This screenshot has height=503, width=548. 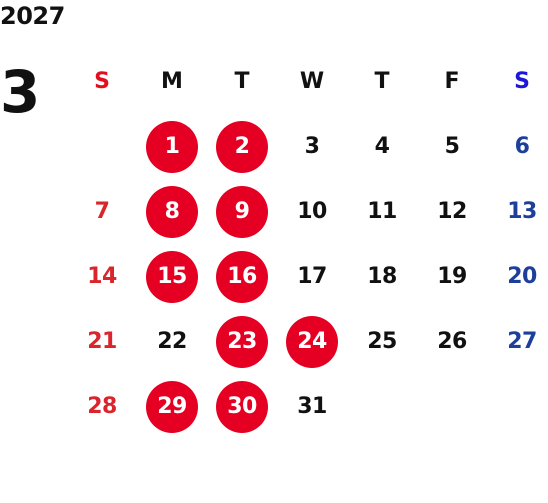 I want to click on day-number: 5, so click(x=452, y=146).